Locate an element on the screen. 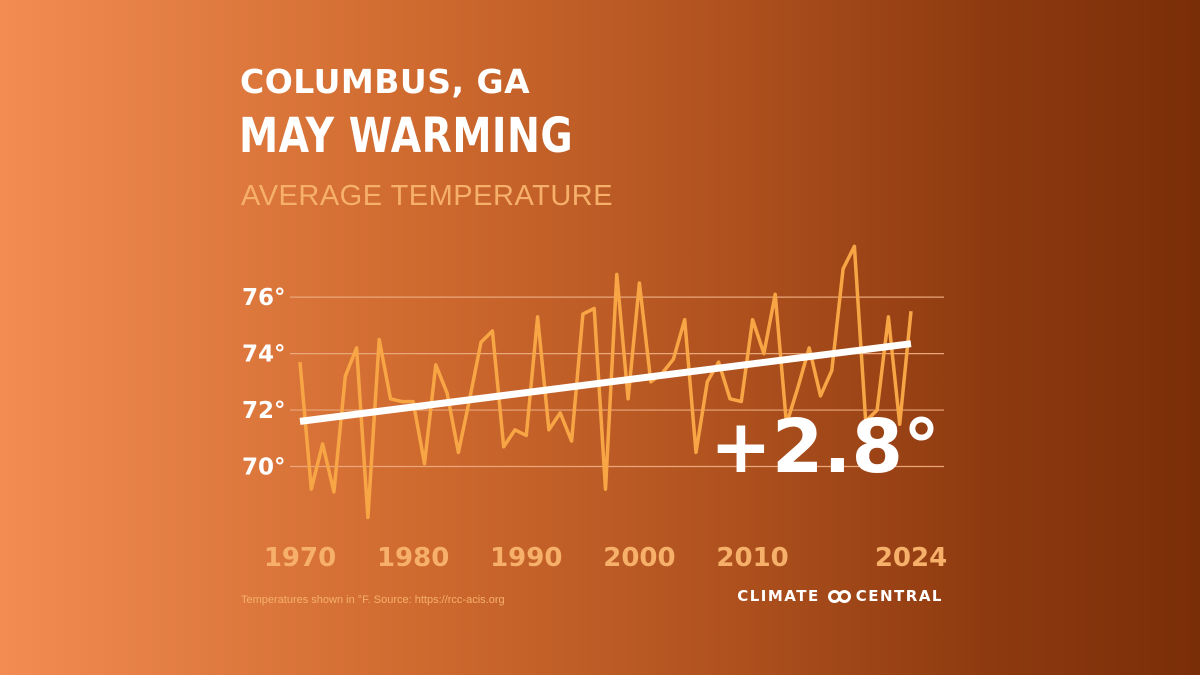  location-heading: COLUMBUS, GA is located at coordinates (385, 81).